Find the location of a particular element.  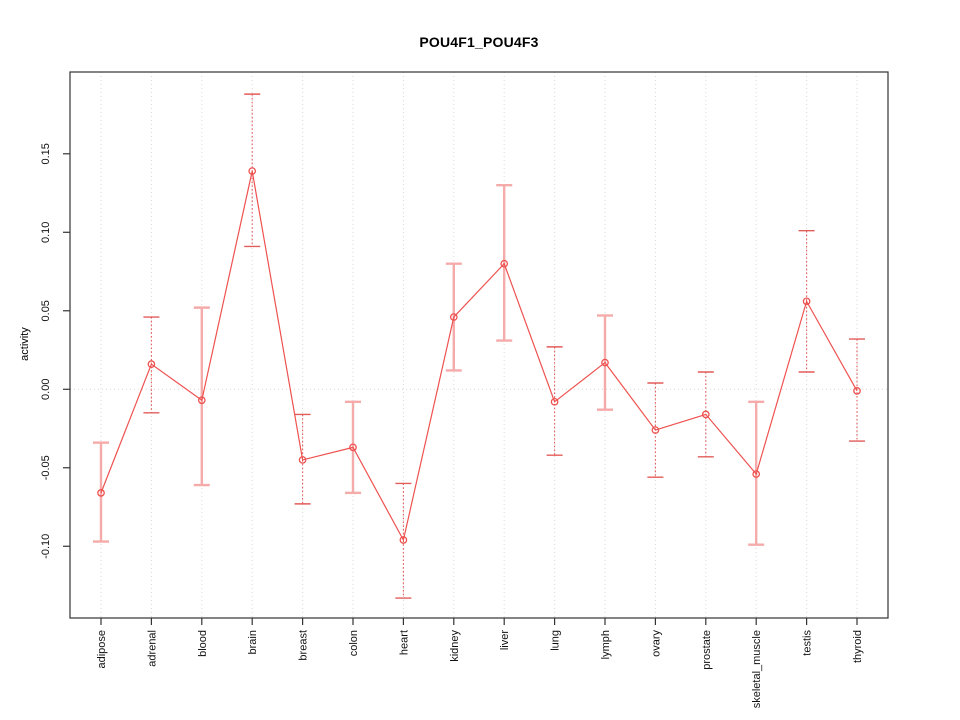

y-tick-label: 0.05 is located at coordinates (46, 310).